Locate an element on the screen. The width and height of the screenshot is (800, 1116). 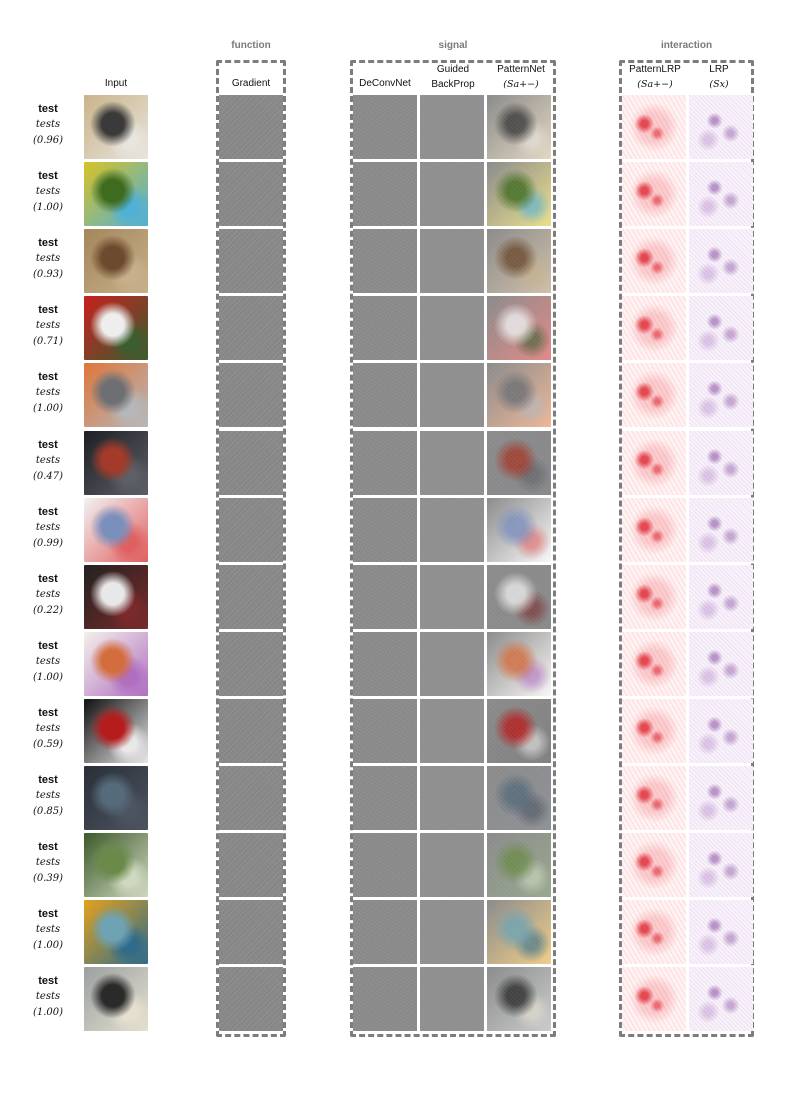
column-header-guided-line2: BackProp is located at coordinates (453, 84).